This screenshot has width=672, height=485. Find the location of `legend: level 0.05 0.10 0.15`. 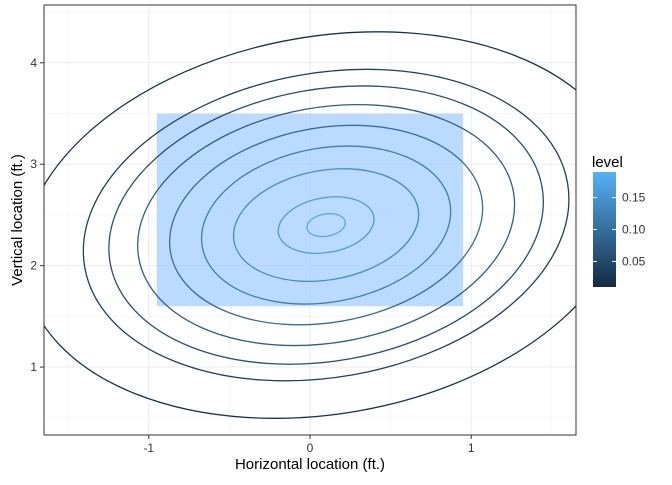

legend: level 0.05 0.10 0.15 is located at coordinates (619, 220).